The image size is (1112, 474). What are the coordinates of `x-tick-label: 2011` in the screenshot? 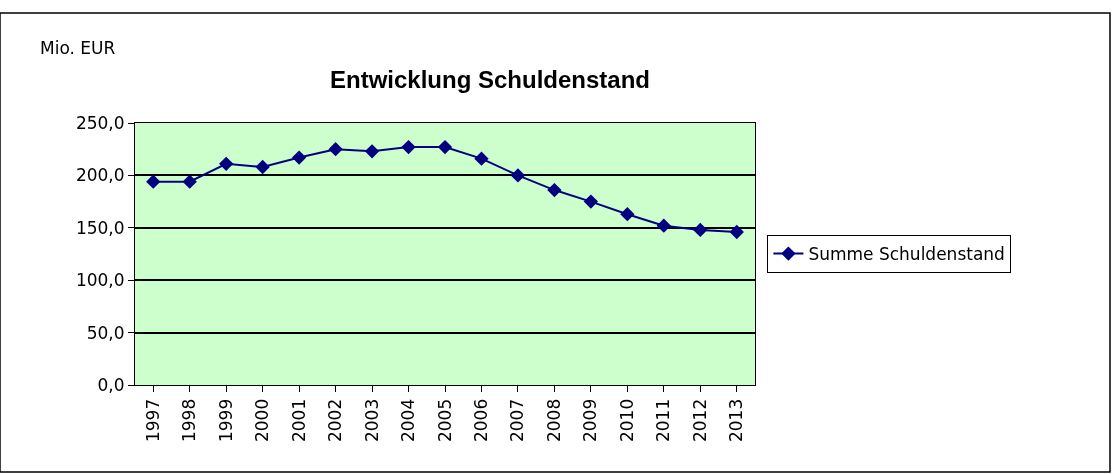 It's located at (663, 420).